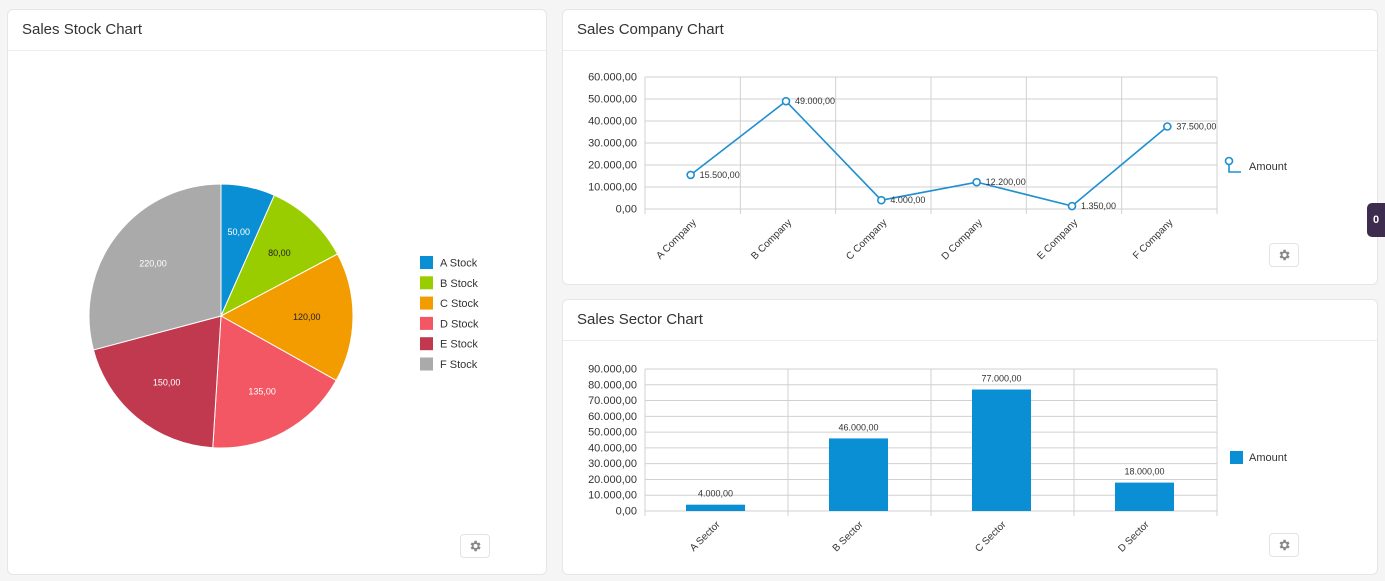  What do you see at coordinates (848, 536) in the screenshot?
I see `x-tick-label: B Sector` at bounding box center [848, 536].